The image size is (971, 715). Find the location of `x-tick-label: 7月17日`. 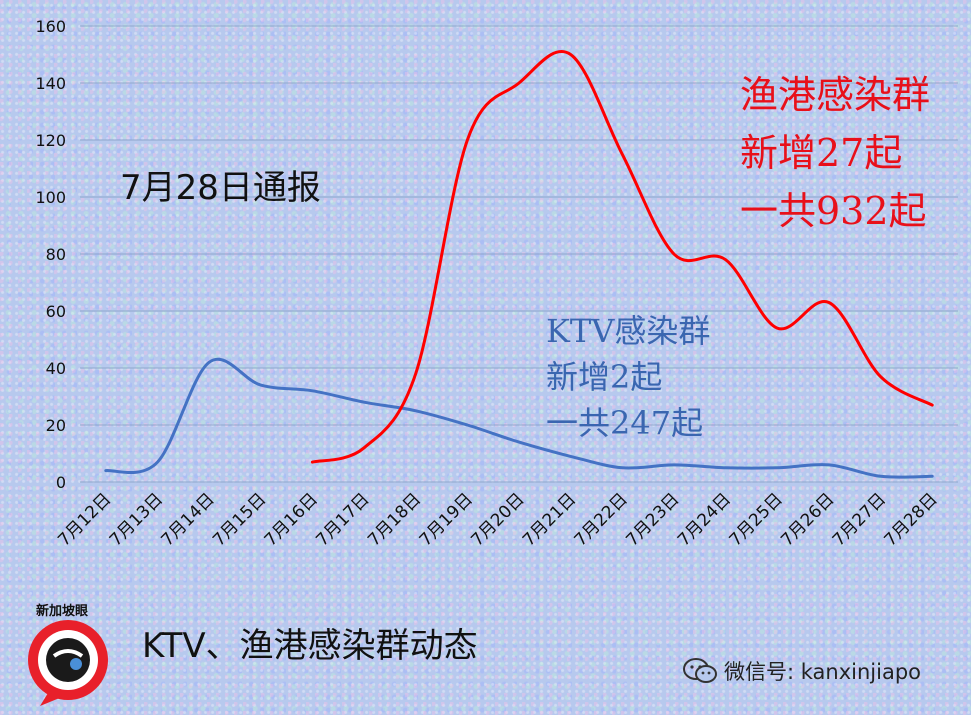

x-tick-label: 7月17日 is located at coordinates (342, 519).